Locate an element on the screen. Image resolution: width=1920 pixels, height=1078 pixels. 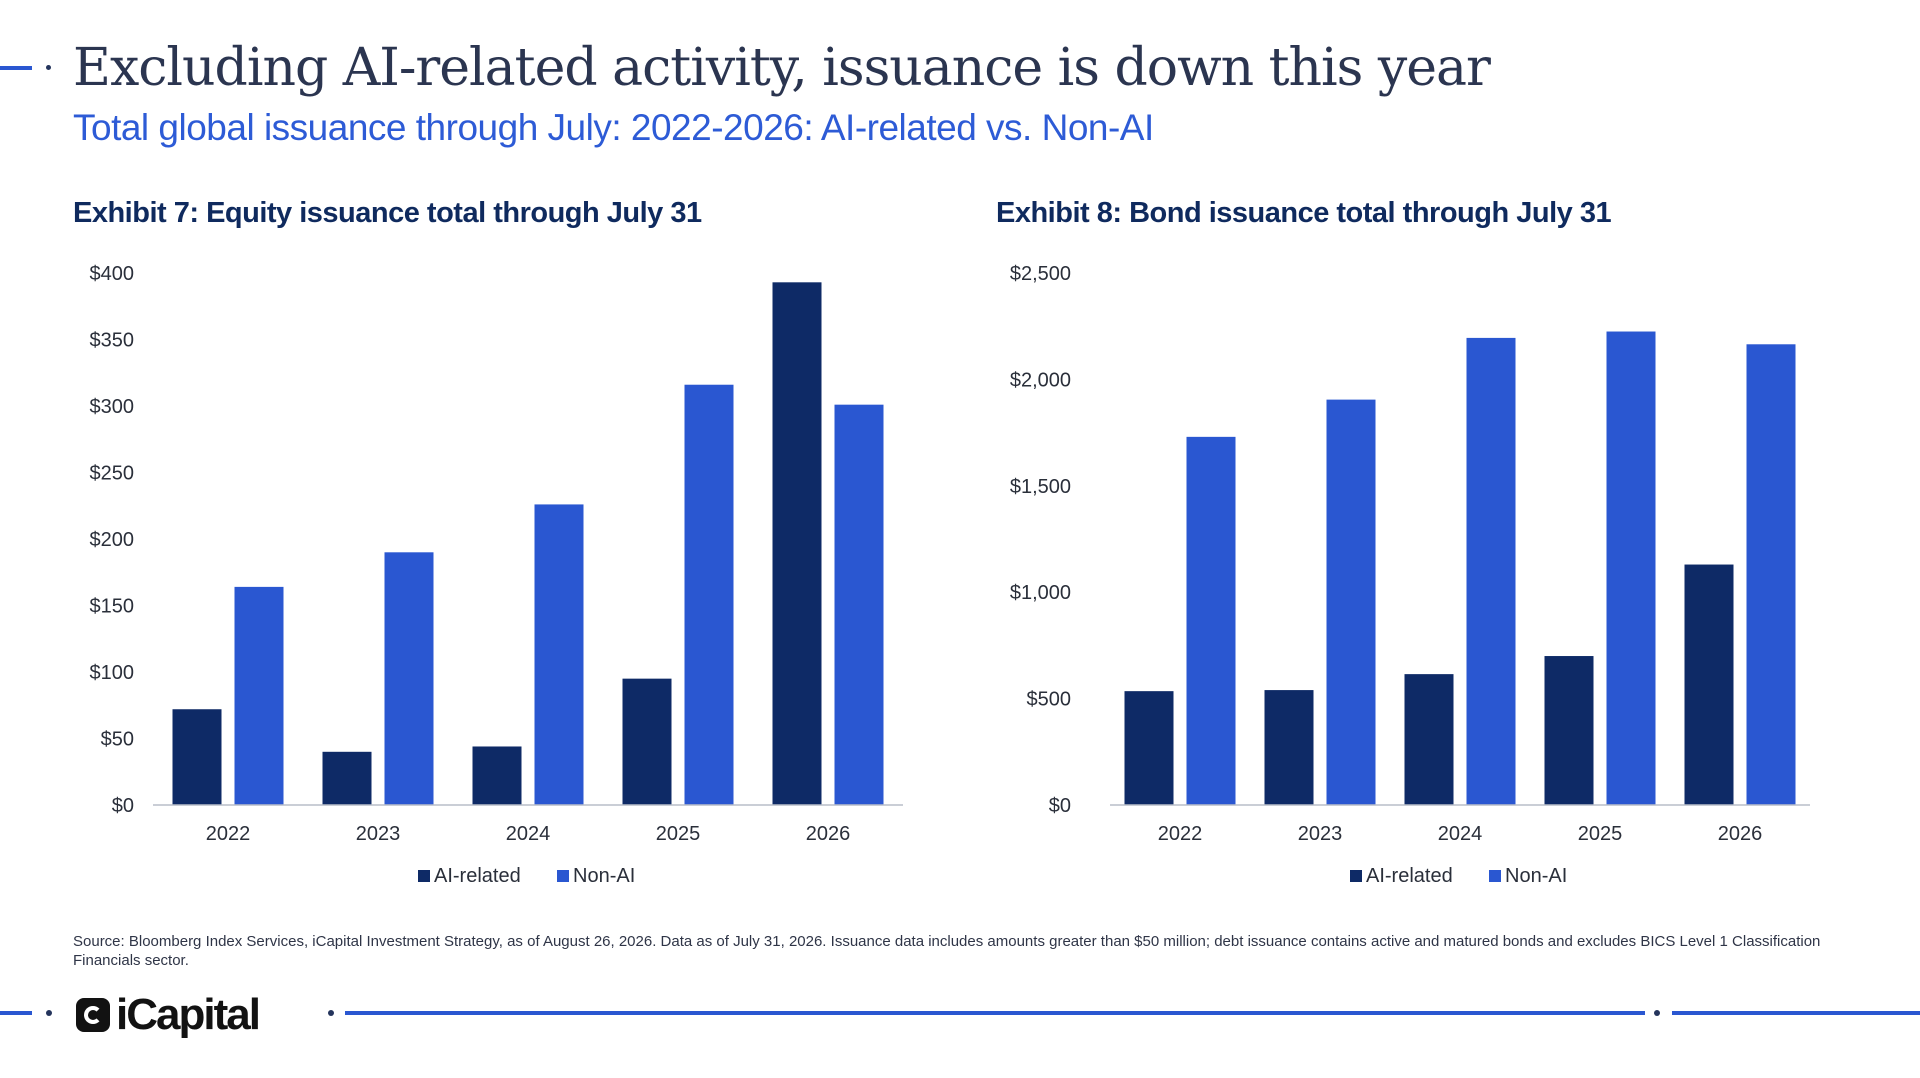
y-tick-label: $500 is located at coordinates (1049, 700).